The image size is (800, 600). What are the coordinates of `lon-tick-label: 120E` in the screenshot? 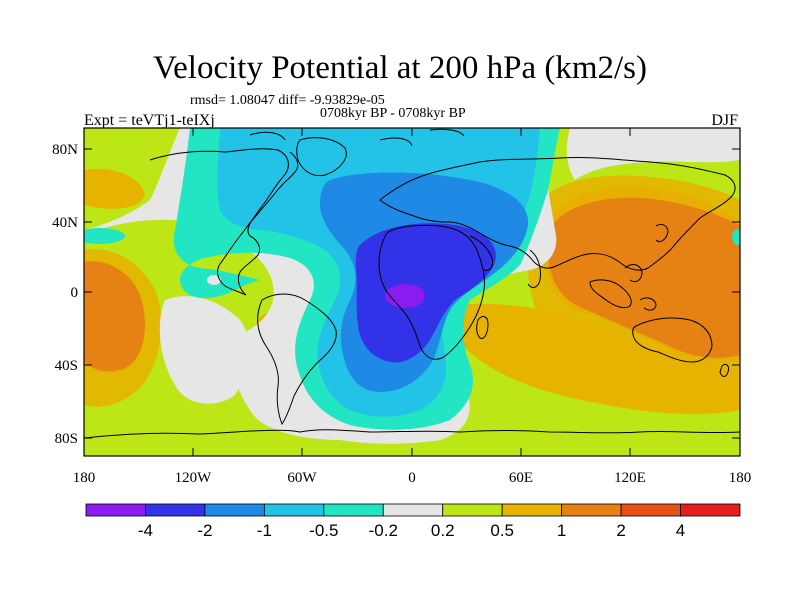 It's located at (630, 478).